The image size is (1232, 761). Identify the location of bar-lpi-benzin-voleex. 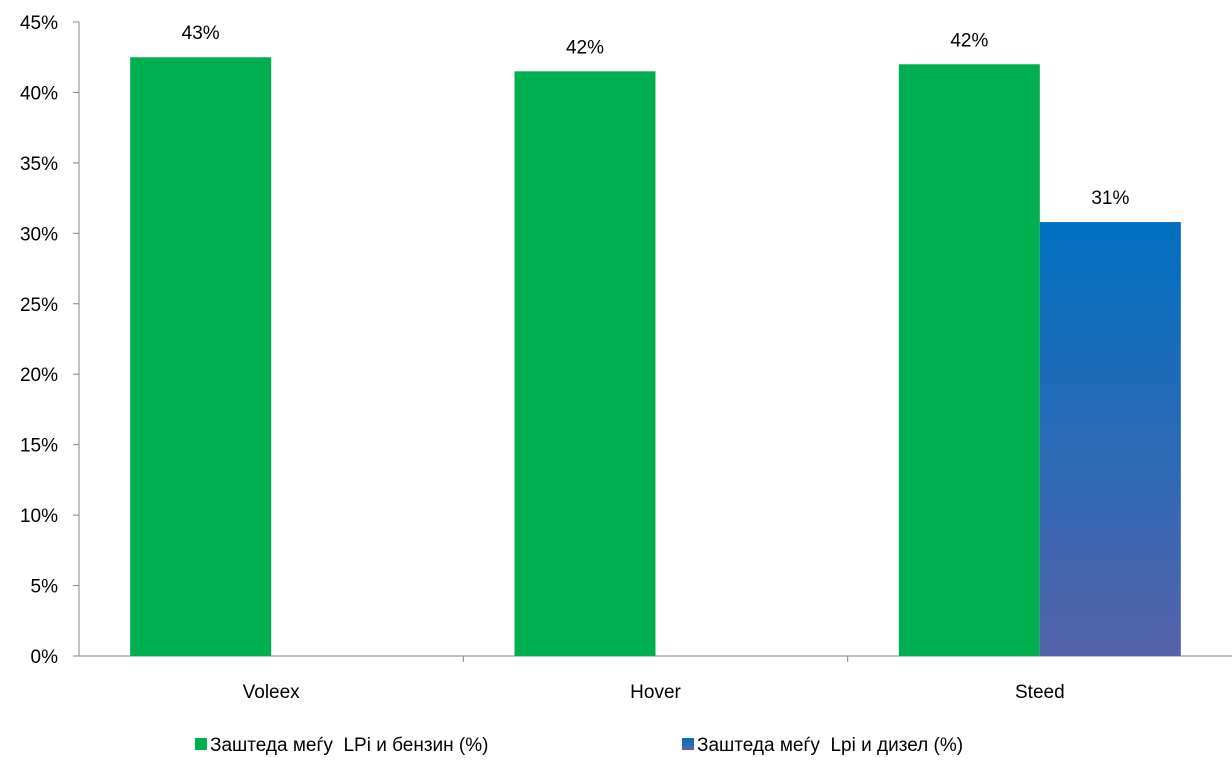
(200, 356).